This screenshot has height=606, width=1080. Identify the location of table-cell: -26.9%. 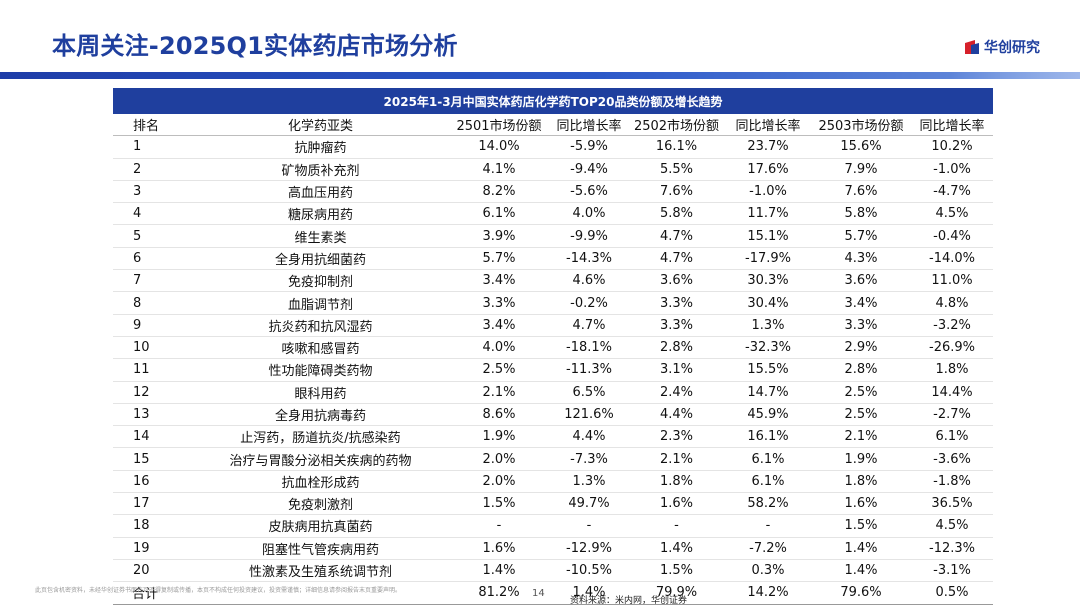
(952, 348).